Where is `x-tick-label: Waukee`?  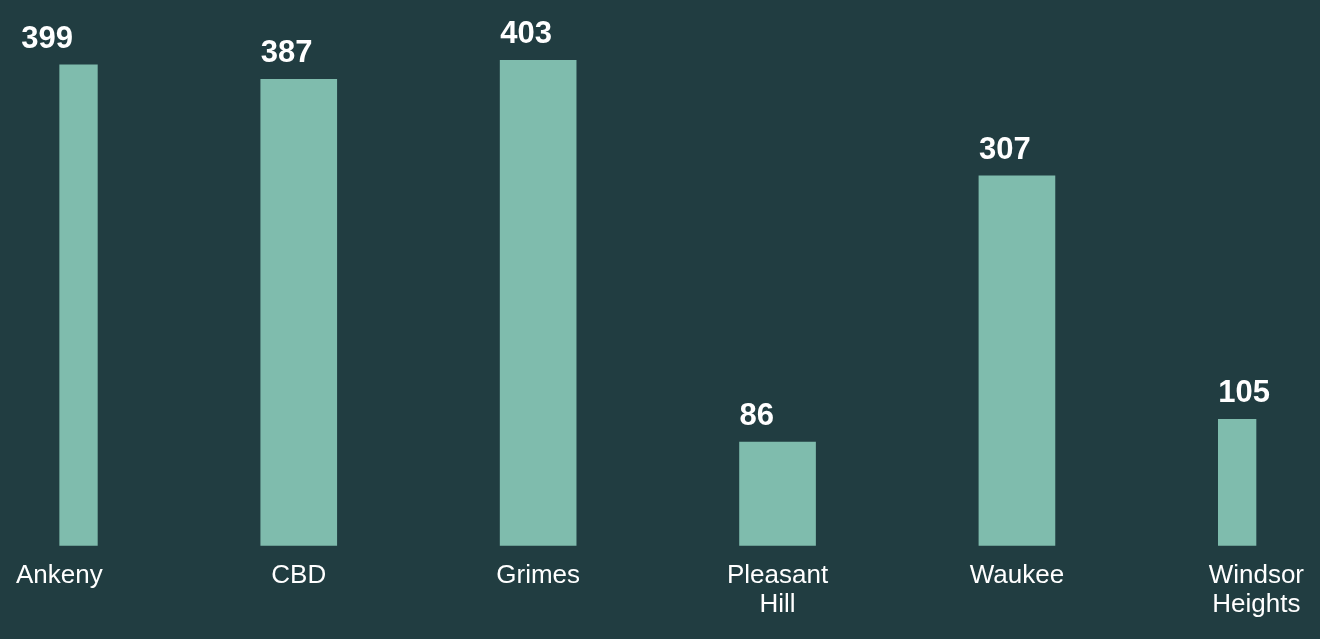
x-tick-label: Waukee is located at coordinates (1017, 574).